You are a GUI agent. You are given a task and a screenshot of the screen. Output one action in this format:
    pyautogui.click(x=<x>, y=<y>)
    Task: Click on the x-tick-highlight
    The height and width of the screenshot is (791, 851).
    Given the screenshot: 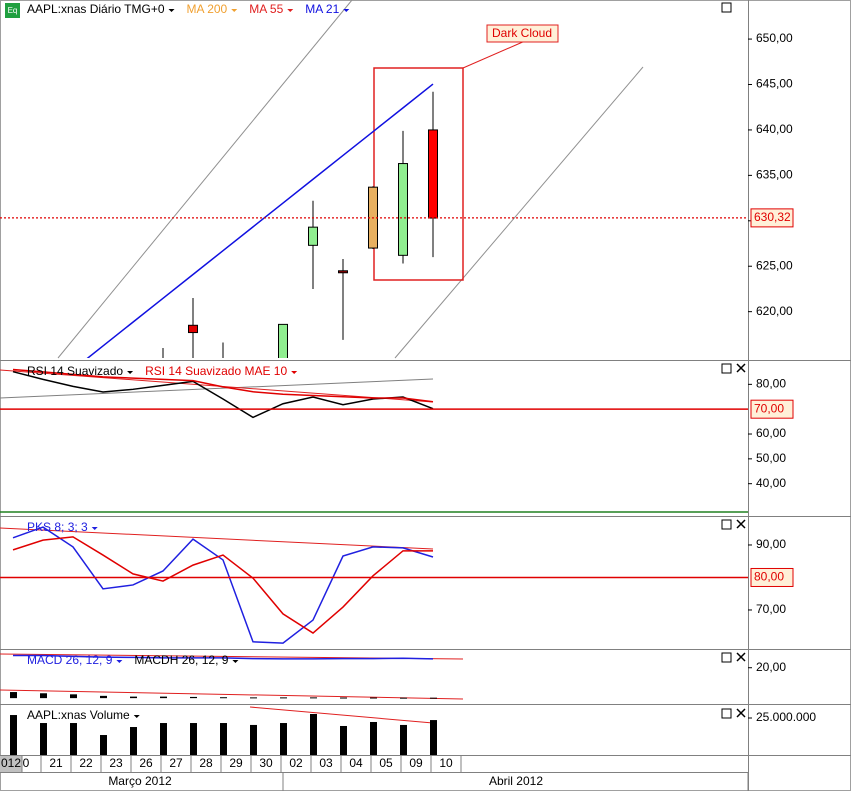 What is the action you would take?
    pyautogui.click(x=11, y=764)
    